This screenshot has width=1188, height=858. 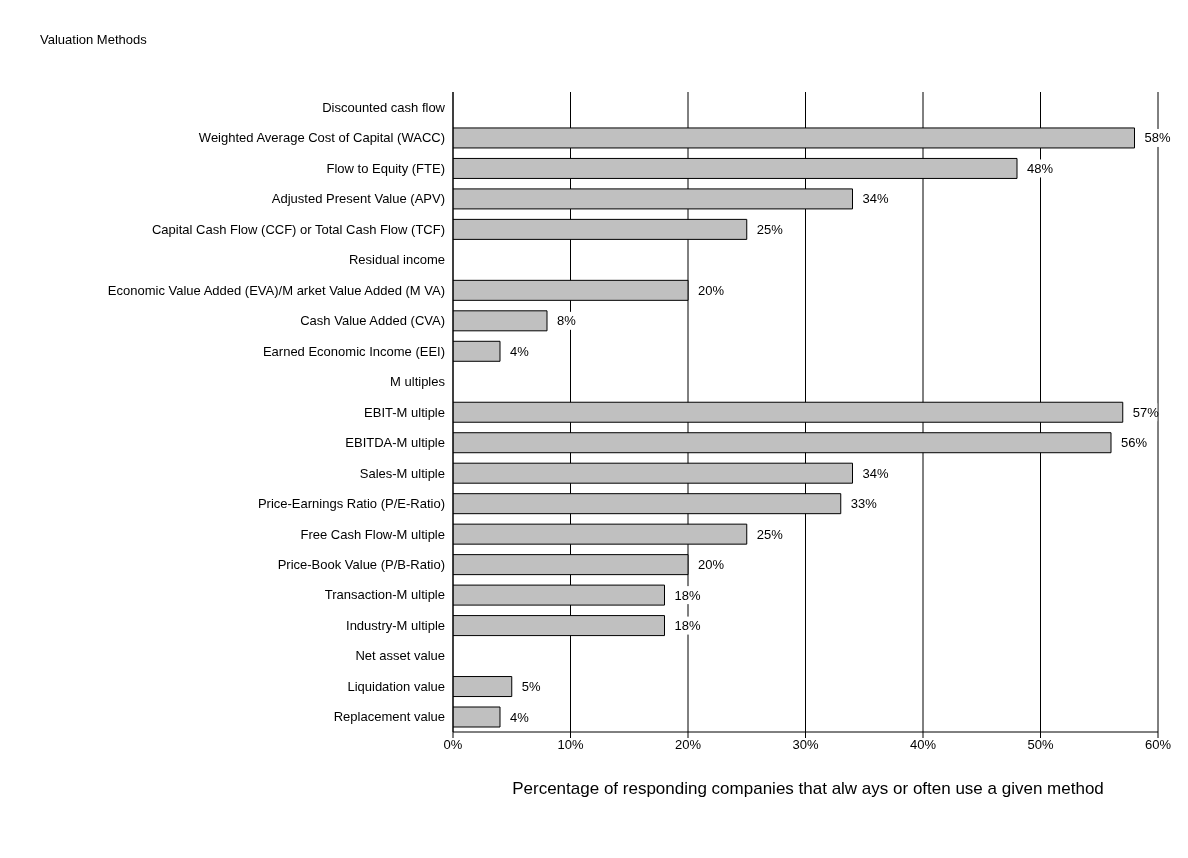 What do you see at coordinates (93, 40) in the screenshot?
I see `text: Valuation Methods` at bounding box center [93, 40].